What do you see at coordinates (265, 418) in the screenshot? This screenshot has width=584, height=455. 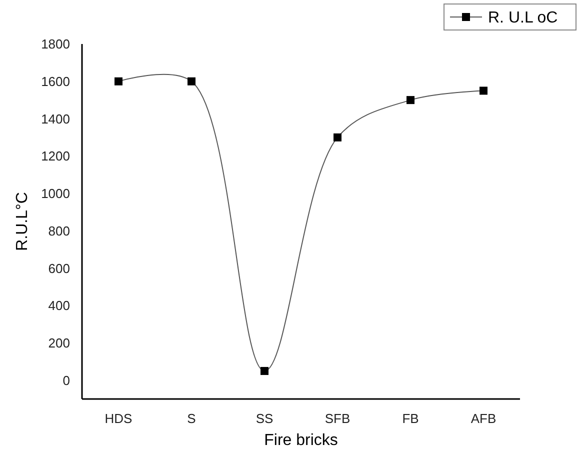 I see `x-tick-label: SS` at bounding box center [265, 418].